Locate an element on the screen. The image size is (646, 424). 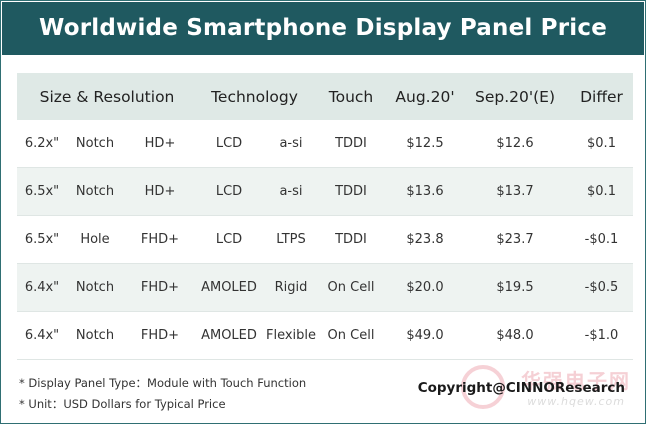
cell-substrate: Flexible is located at coordinates (291, 335).